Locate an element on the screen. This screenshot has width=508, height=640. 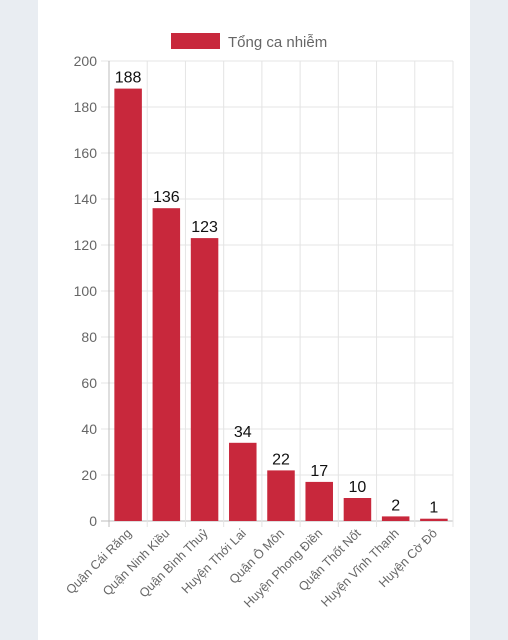
y-tick-label: 20 is located at coordinates (89, 475).